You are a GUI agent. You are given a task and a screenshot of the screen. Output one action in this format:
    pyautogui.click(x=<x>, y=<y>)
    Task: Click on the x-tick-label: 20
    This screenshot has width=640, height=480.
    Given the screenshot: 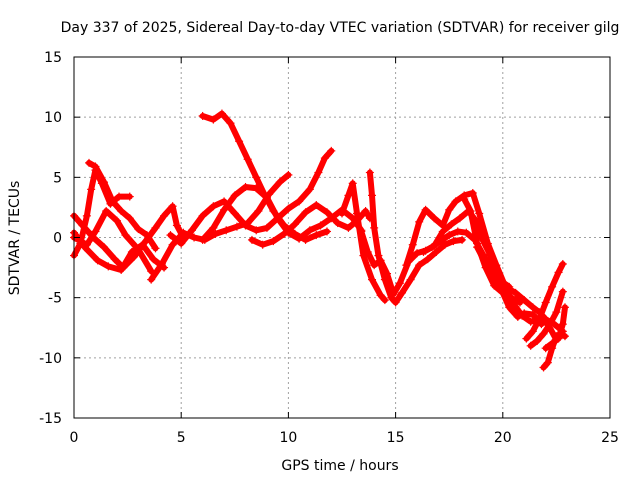 What is the action you would take?
    pyautogui.click(x=503, y=438)
    